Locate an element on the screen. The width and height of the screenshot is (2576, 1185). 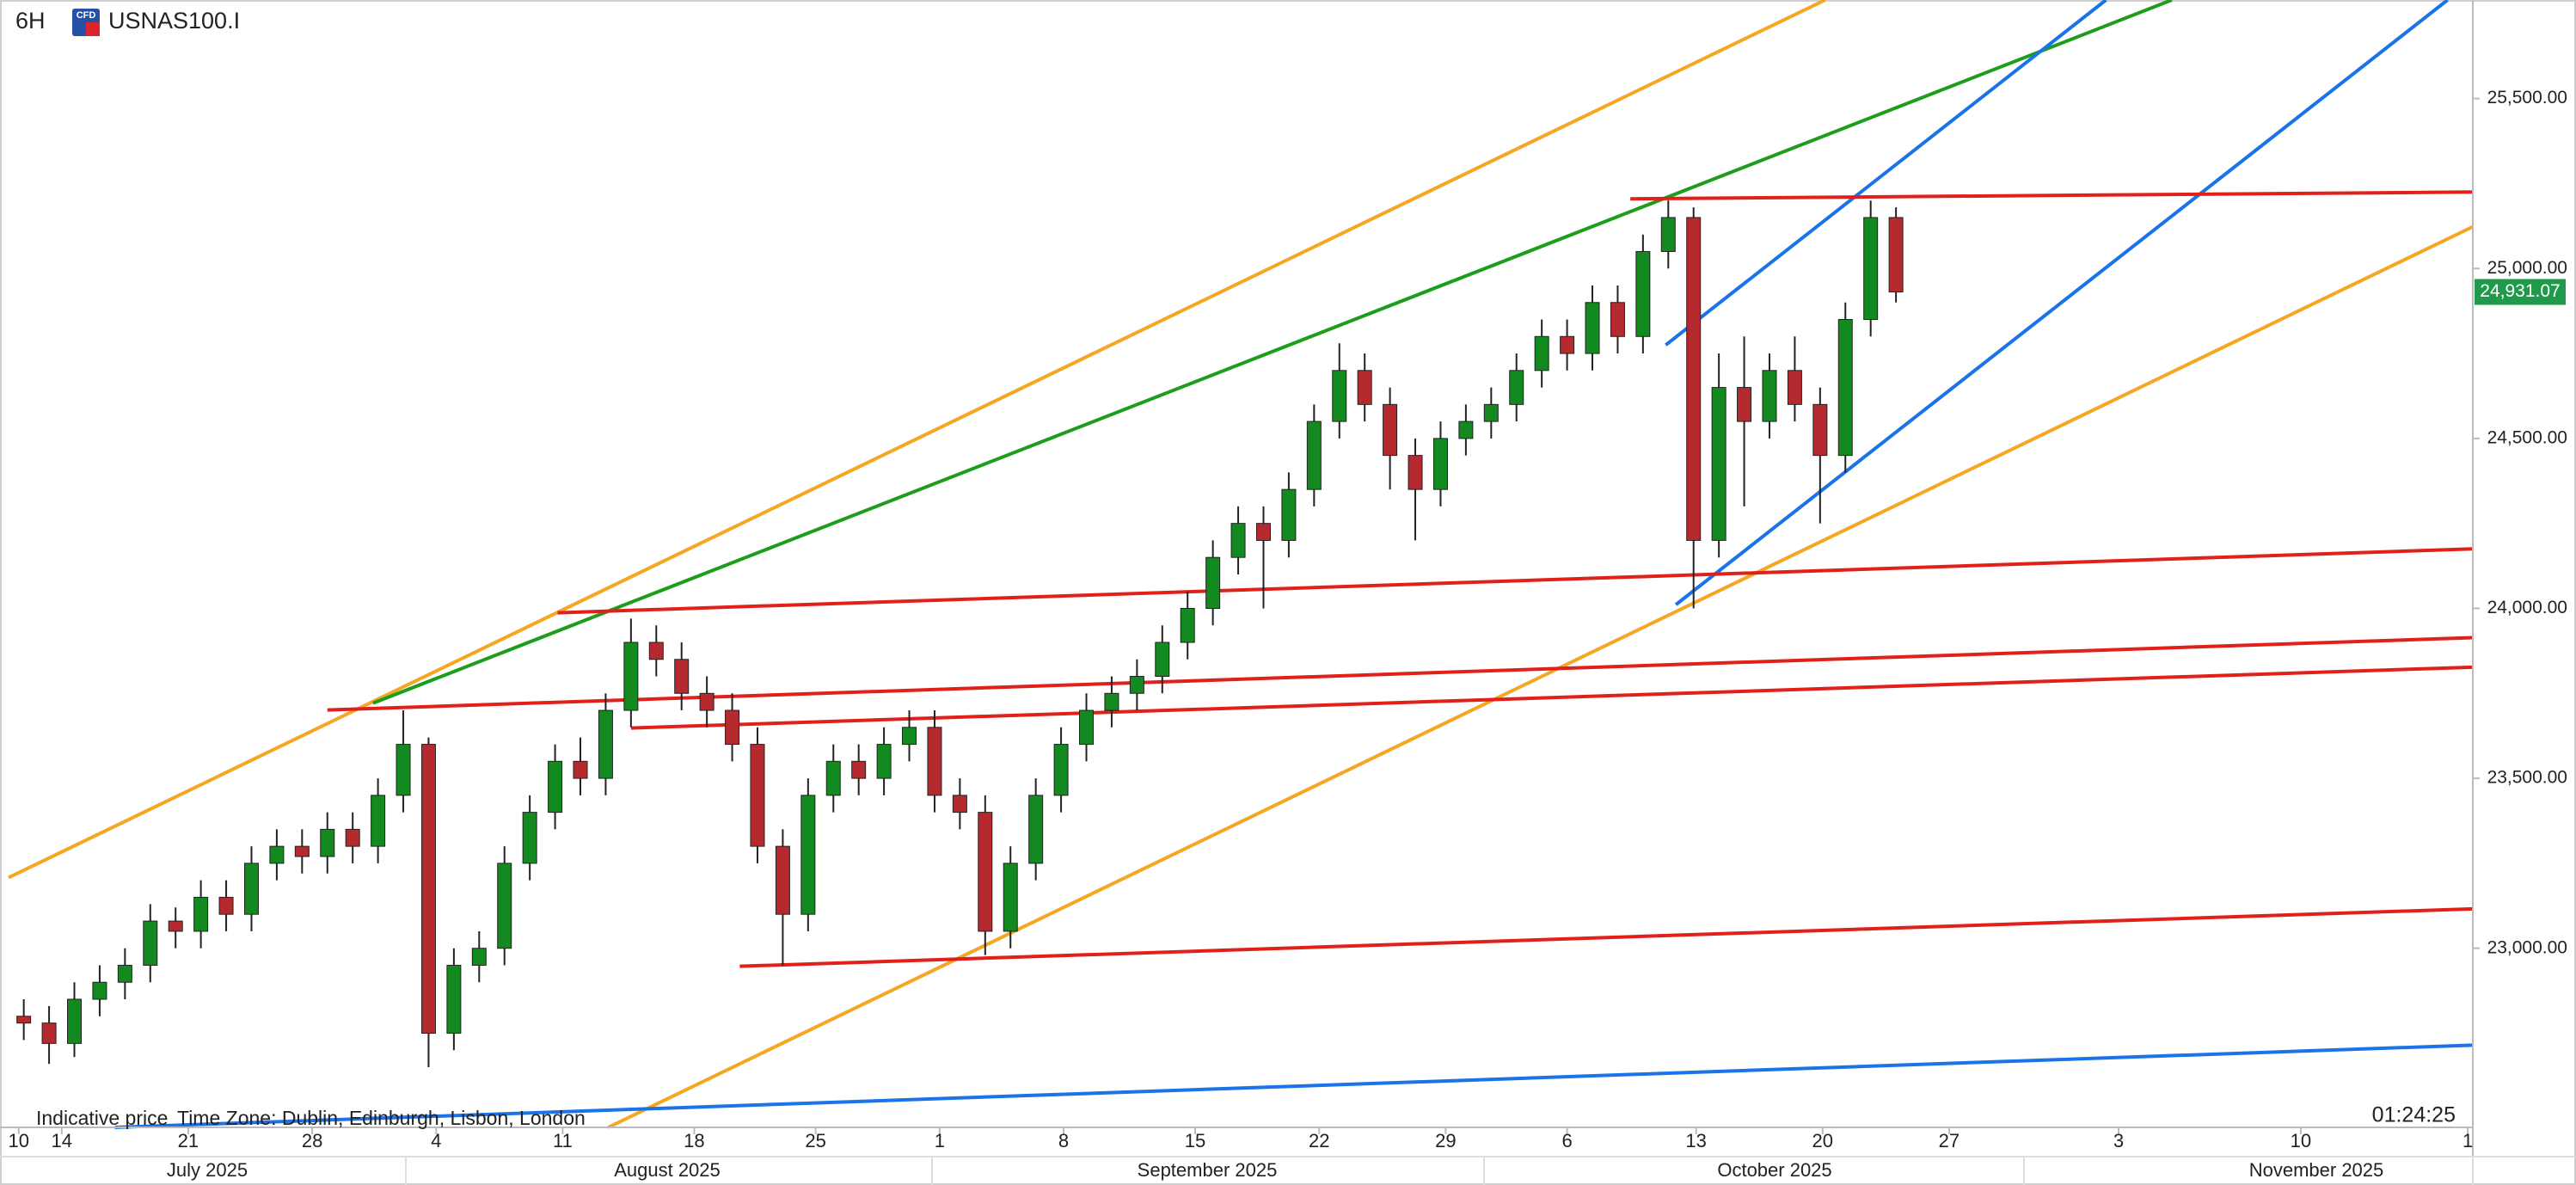
x-tick-label: 14 is located at coordinates (62, 1140).